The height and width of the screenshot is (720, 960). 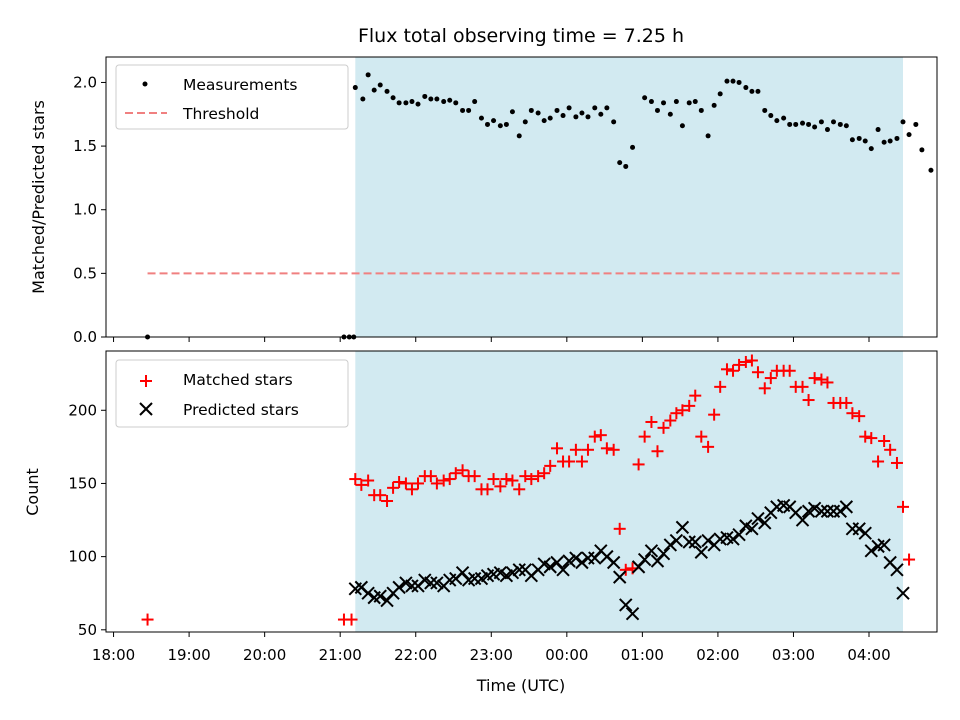 I want to click on legend-predicted-label: Predicted stars, so click(x=241, y=410).